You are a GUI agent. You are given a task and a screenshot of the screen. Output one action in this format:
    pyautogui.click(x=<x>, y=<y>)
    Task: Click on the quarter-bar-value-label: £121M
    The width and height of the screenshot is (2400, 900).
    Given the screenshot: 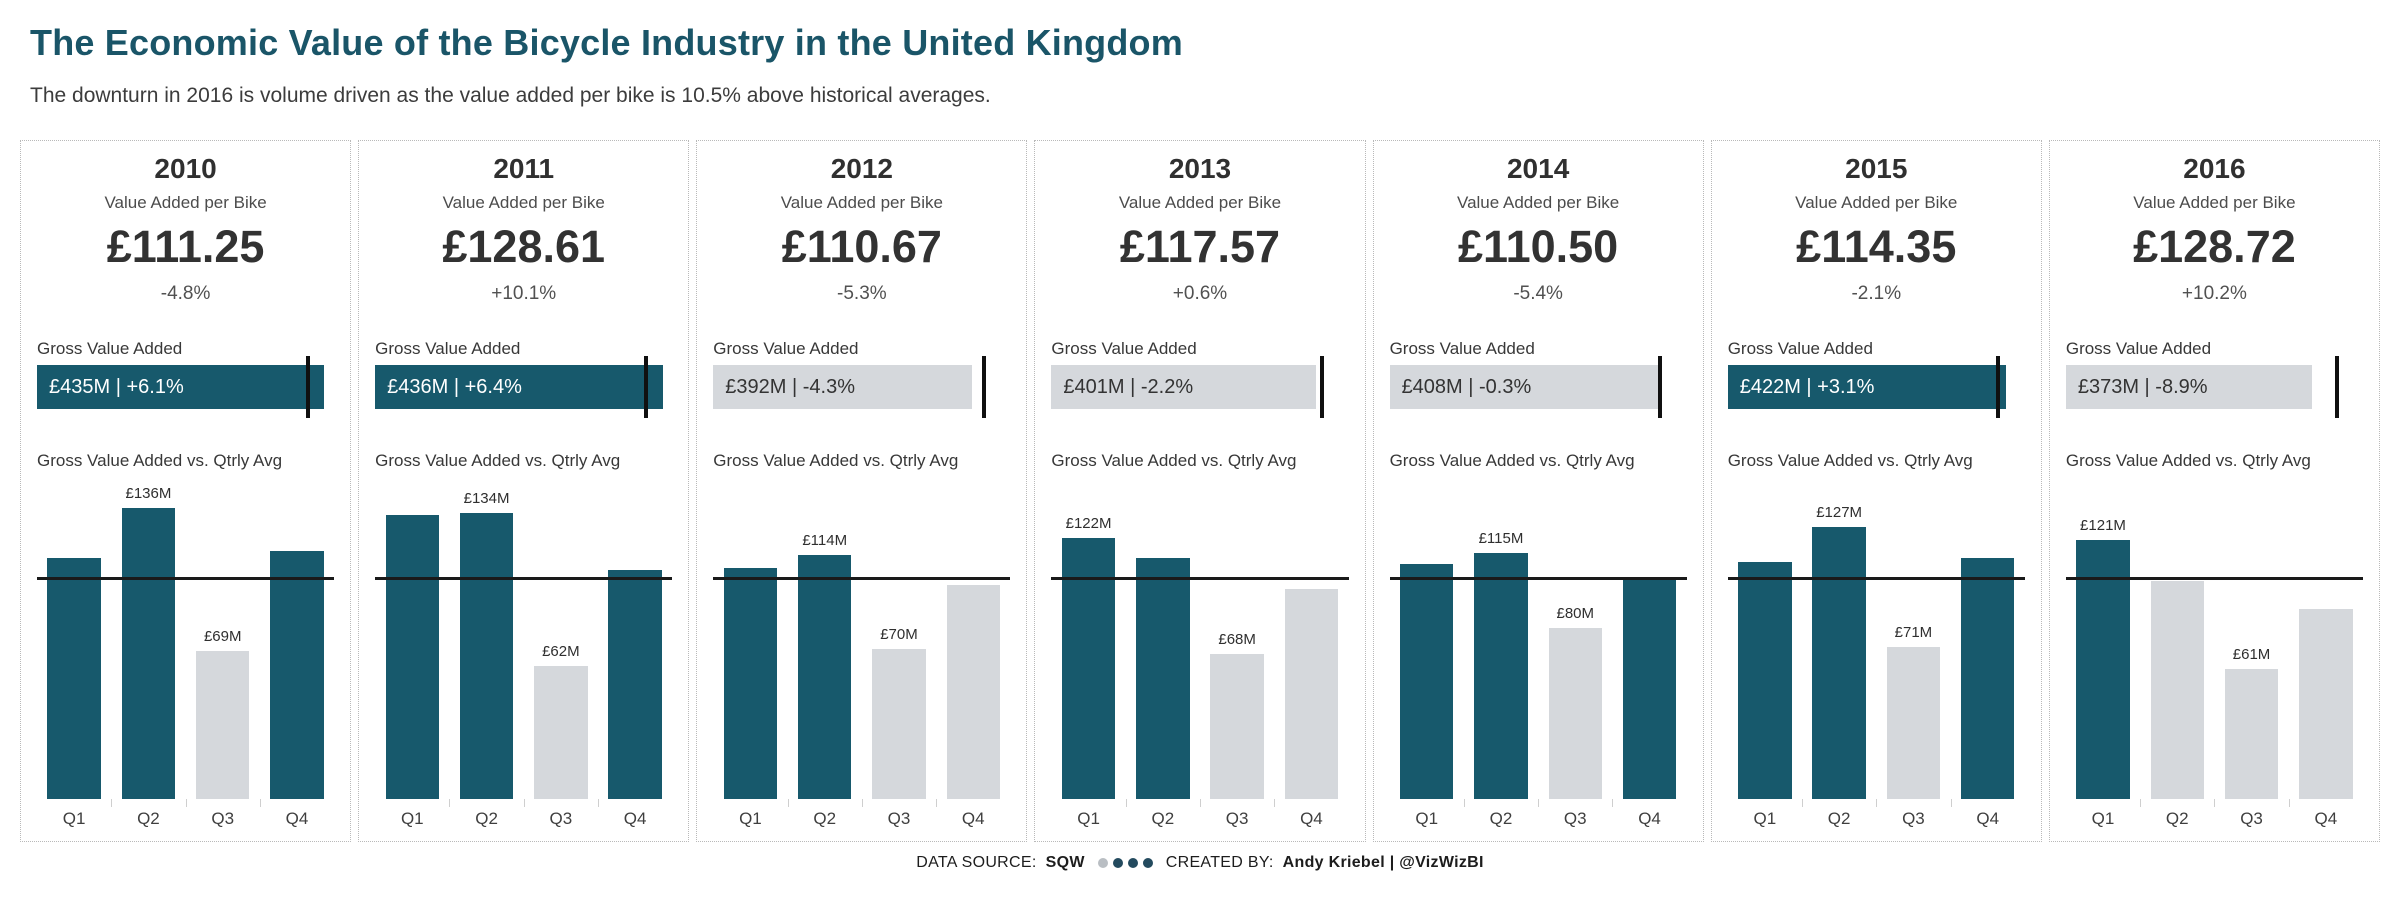 What is the action you would take?
    pyautogui.click(x=2103, y=526)
    